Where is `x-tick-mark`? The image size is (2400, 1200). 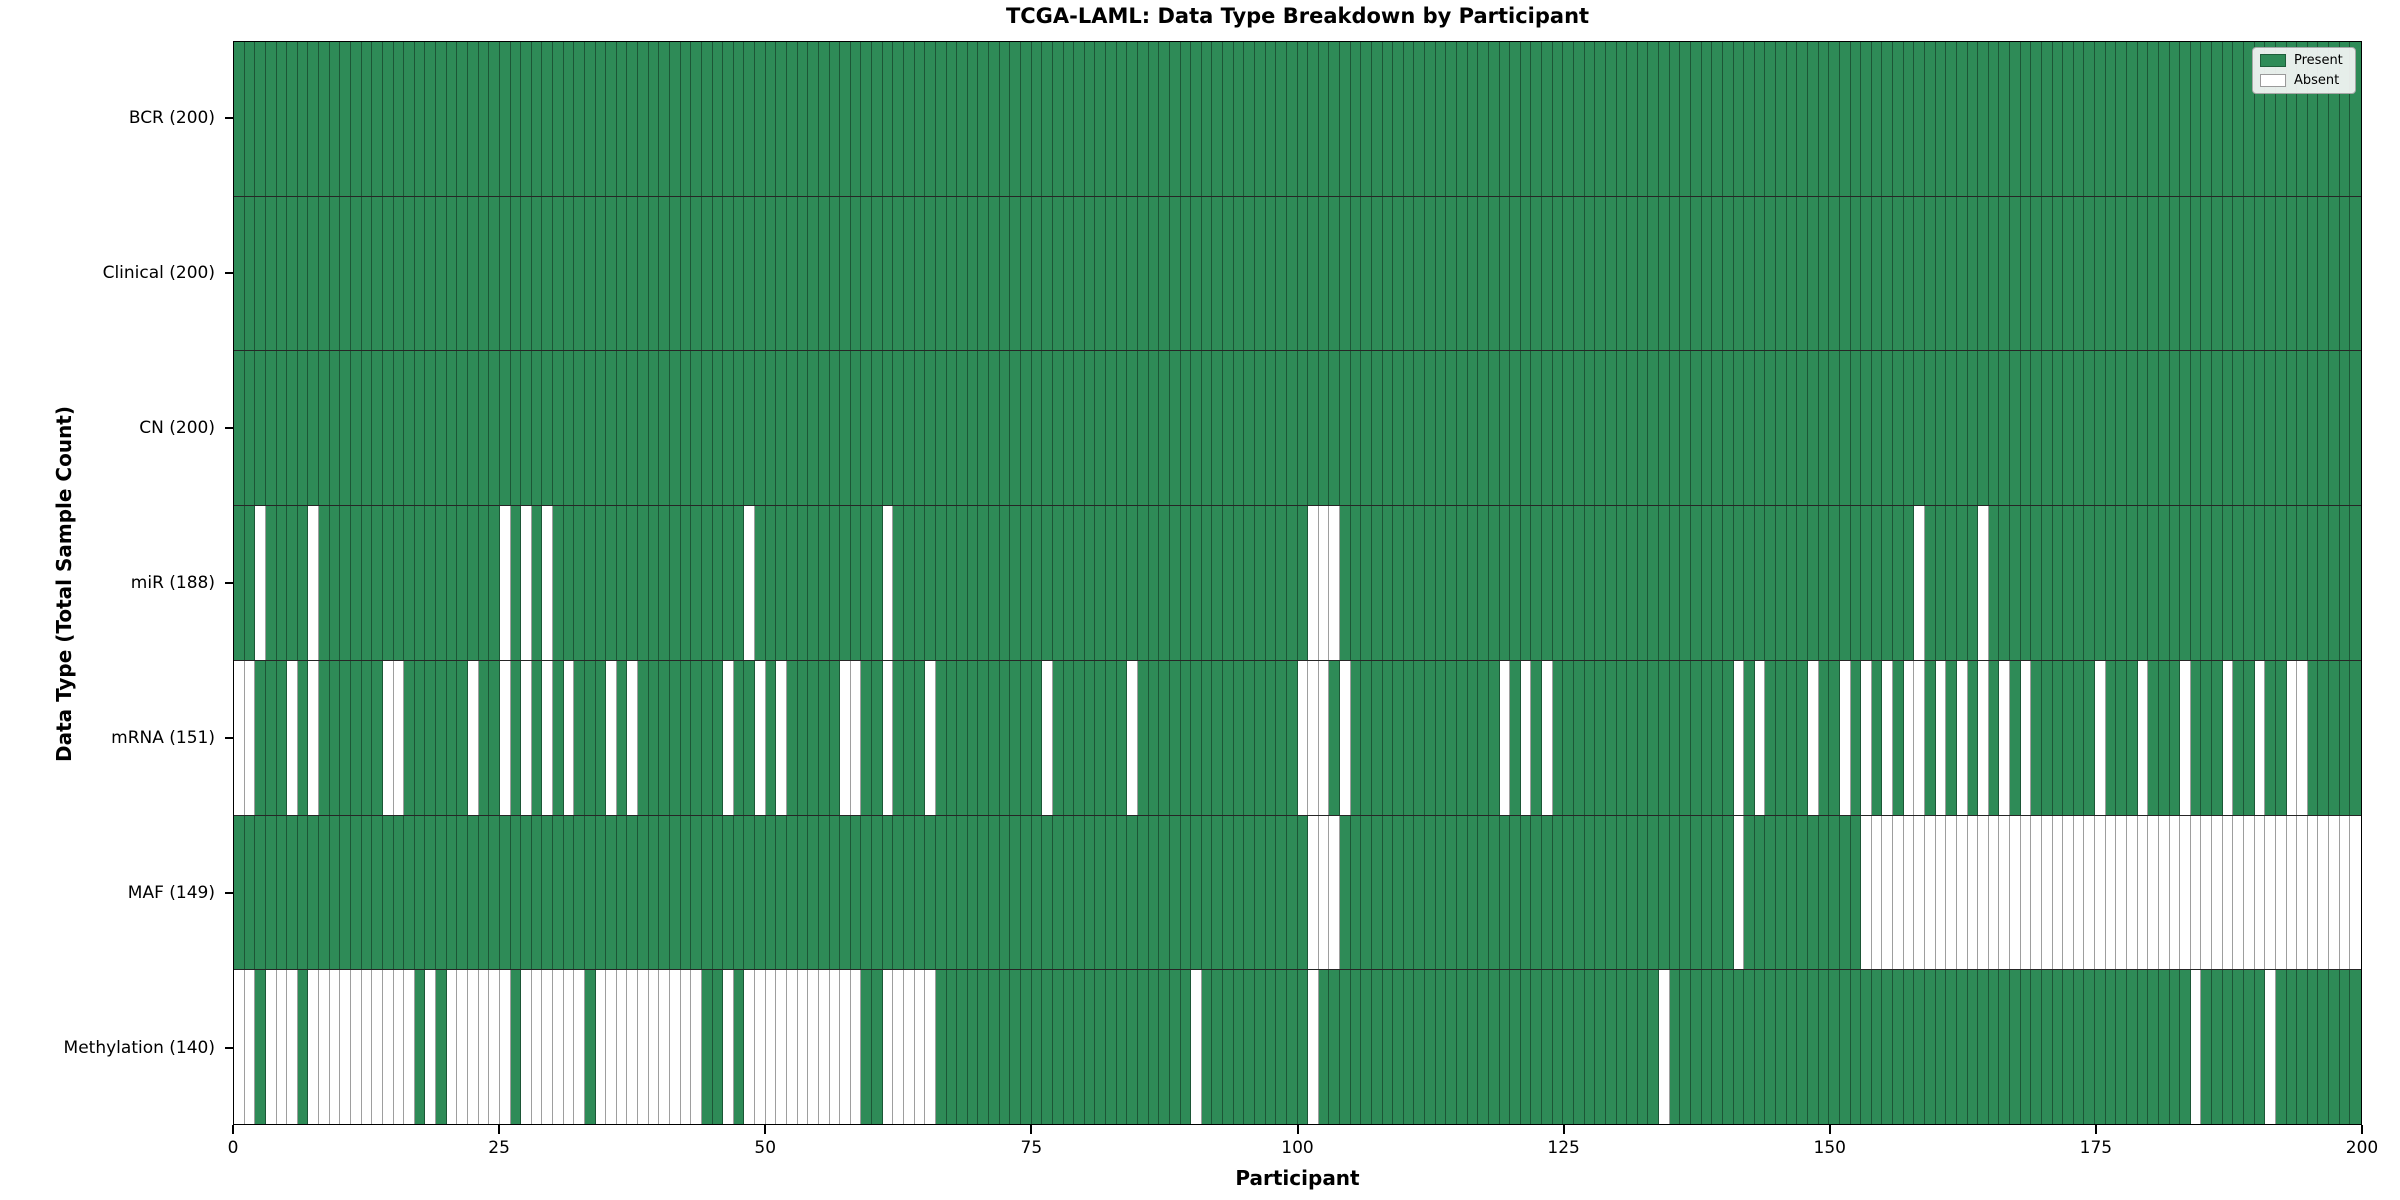 x-tick-mark is located at coordinates (765, 1129).